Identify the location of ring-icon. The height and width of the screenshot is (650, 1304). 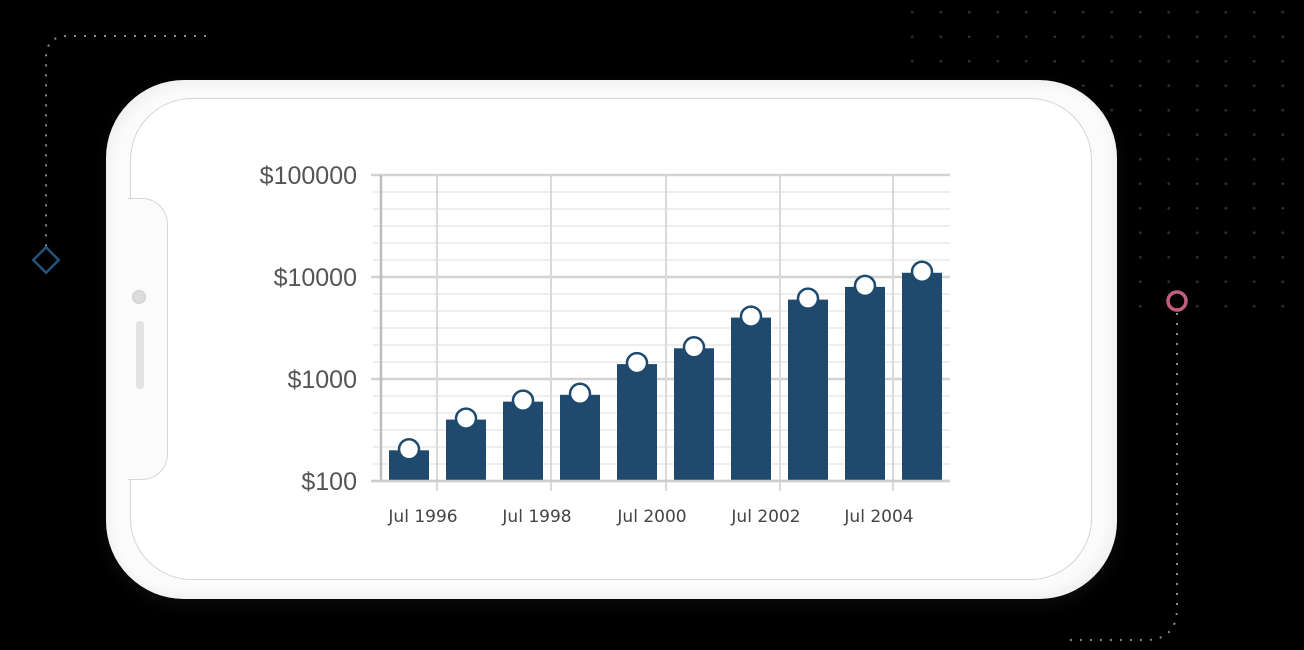
(1177, 301).